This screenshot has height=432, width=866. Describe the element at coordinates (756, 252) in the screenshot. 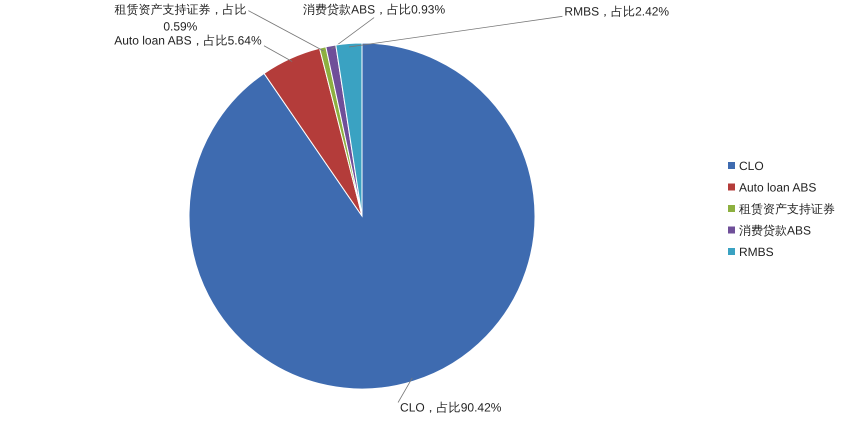

I see `legend-label: RMBS` at that location.